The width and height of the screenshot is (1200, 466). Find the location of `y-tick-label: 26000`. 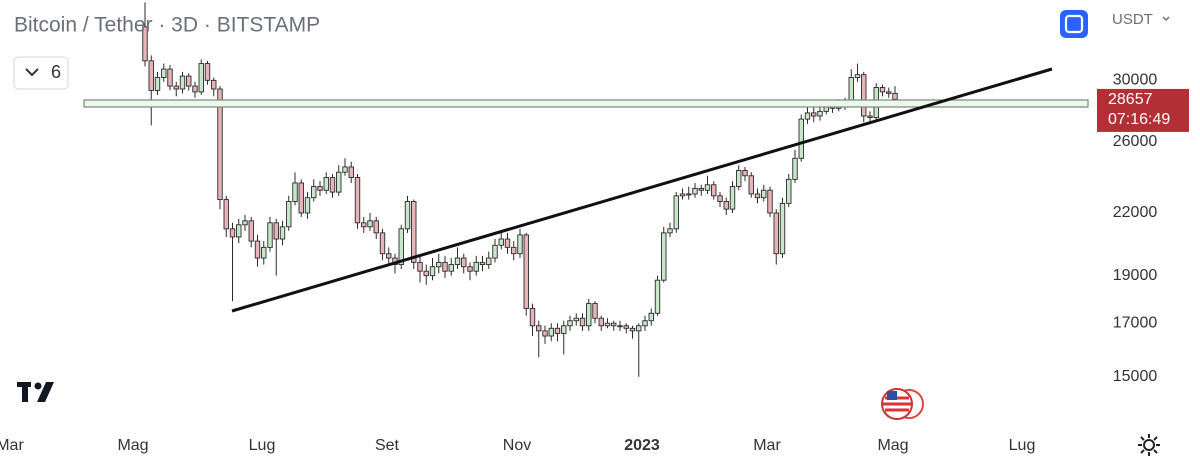

y-tick-label: 26000 is located at coordinates (1135, 141).